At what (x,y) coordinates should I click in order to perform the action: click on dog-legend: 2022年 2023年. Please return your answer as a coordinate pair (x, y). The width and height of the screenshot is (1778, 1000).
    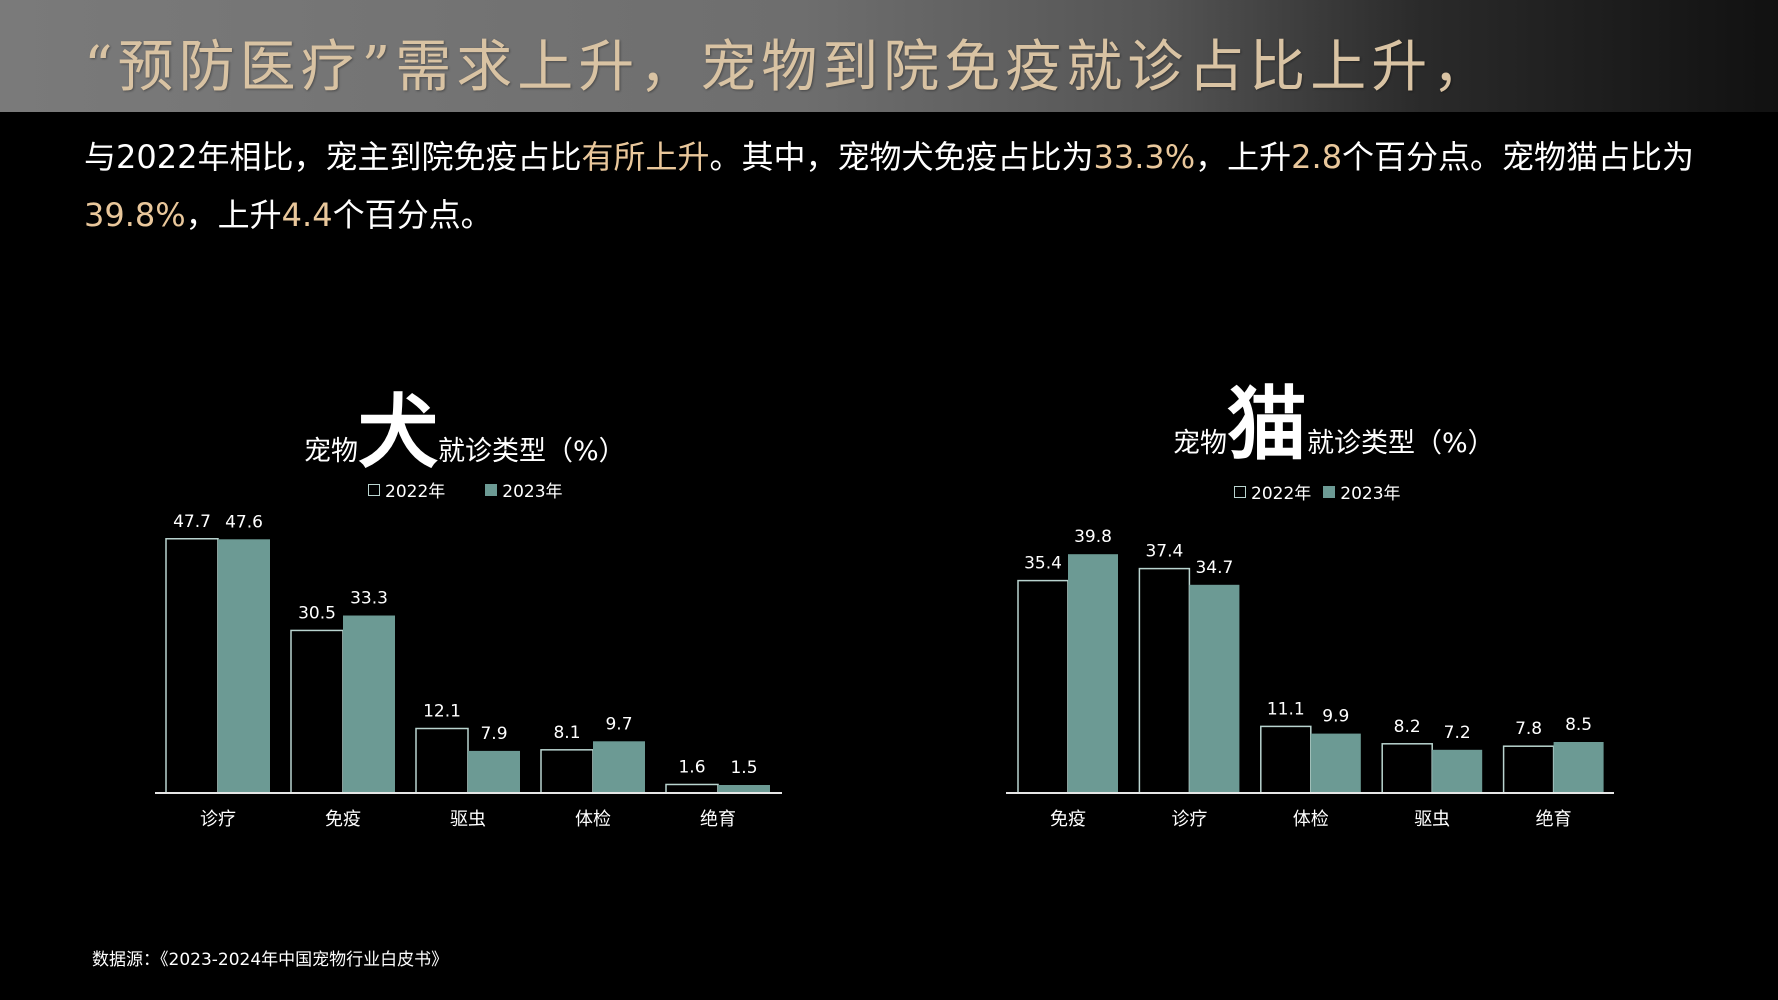
    Looking at the image, I should click on (485, 489).